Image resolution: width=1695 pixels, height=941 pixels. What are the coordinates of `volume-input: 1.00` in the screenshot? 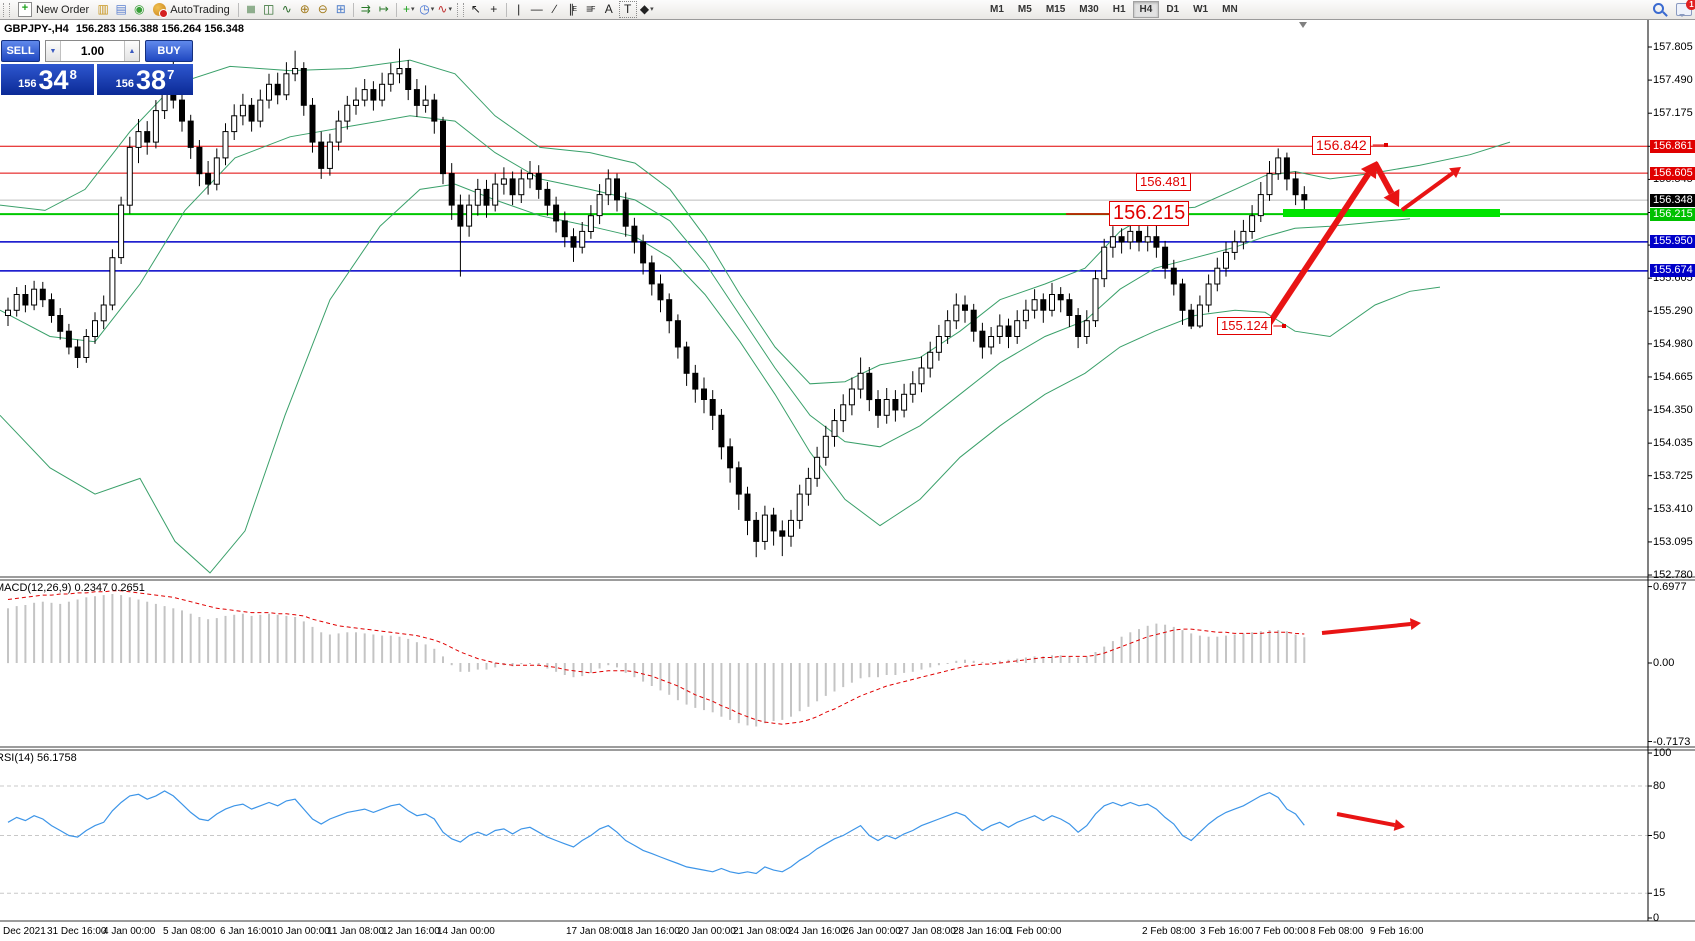 It's located at (92, 51).